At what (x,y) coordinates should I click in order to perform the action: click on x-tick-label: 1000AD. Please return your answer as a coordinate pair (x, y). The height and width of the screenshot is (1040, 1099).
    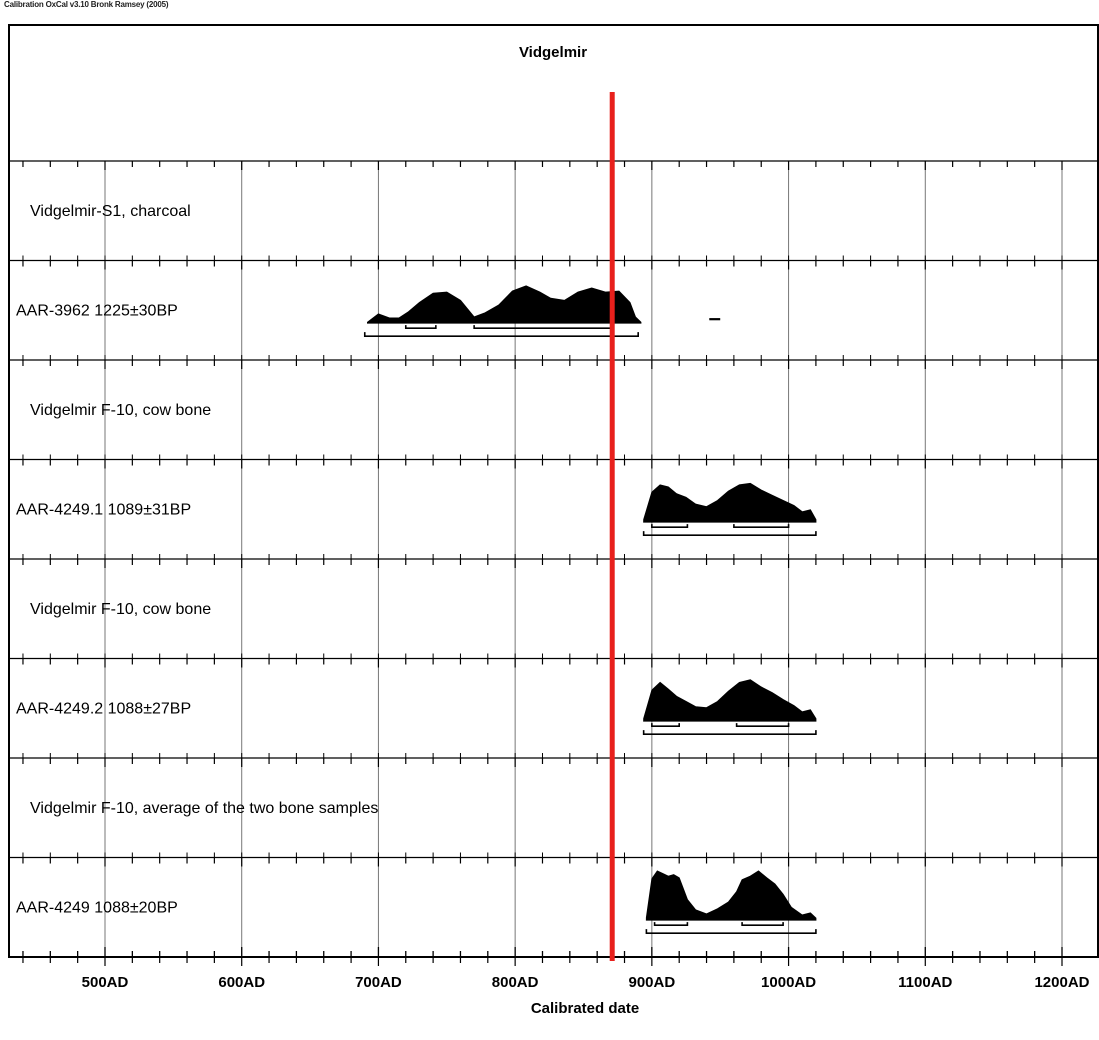
    Looking at the image, I should click on (788, 982).